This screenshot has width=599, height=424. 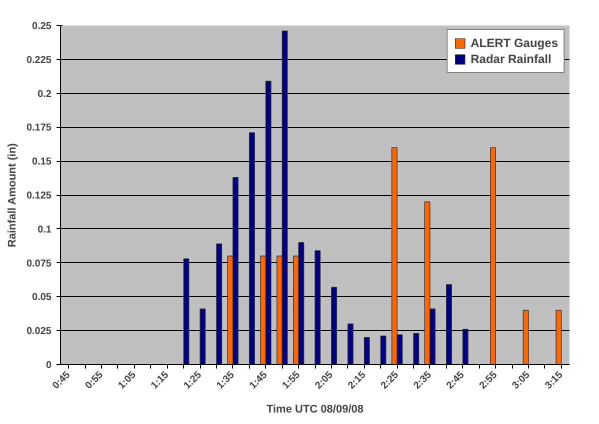 I want to click on legend-label: Radar Rainfall, so click(x=511, y=59).